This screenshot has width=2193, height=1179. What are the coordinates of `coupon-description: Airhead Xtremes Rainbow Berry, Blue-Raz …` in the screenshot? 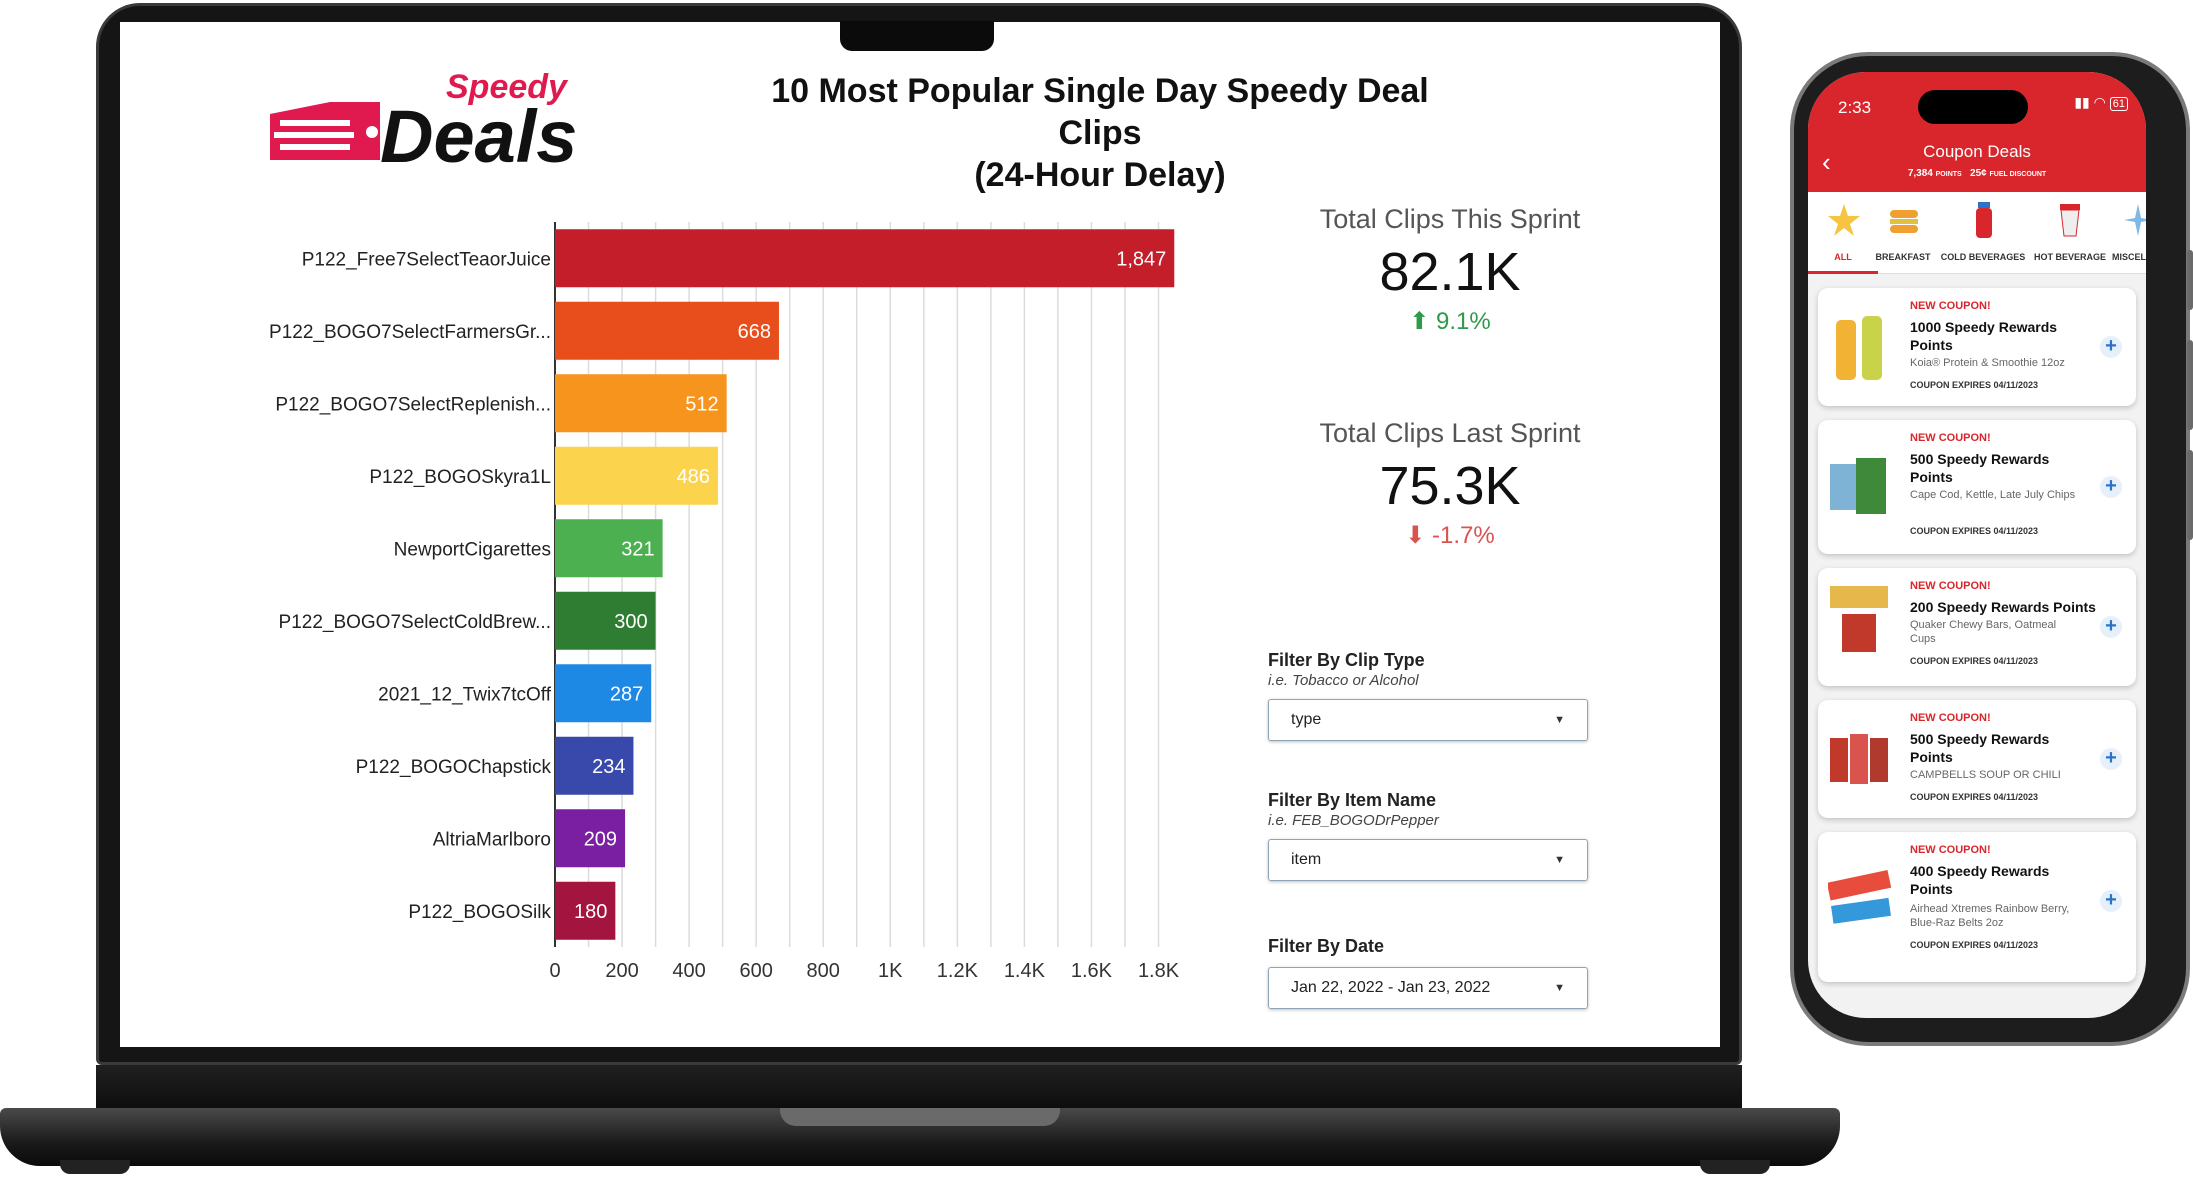 It's located at (1990, 916).